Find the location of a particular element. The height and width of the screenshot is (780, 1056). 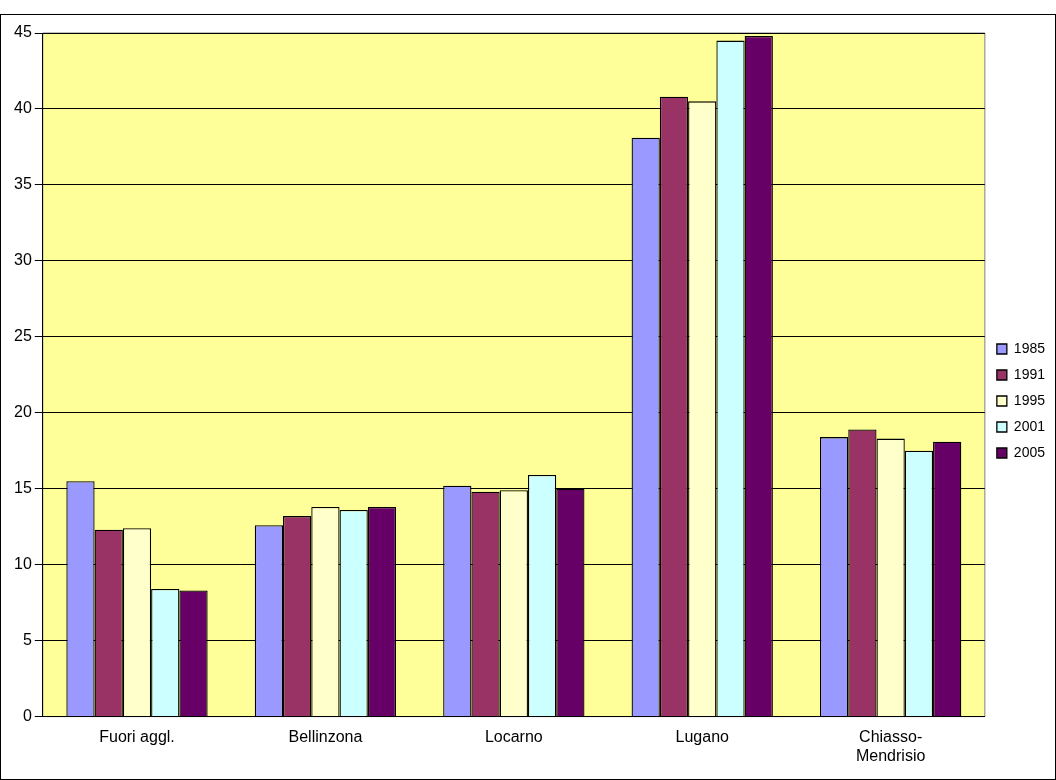

x-tick-label: Locarno is located at coordinates (513, 736).